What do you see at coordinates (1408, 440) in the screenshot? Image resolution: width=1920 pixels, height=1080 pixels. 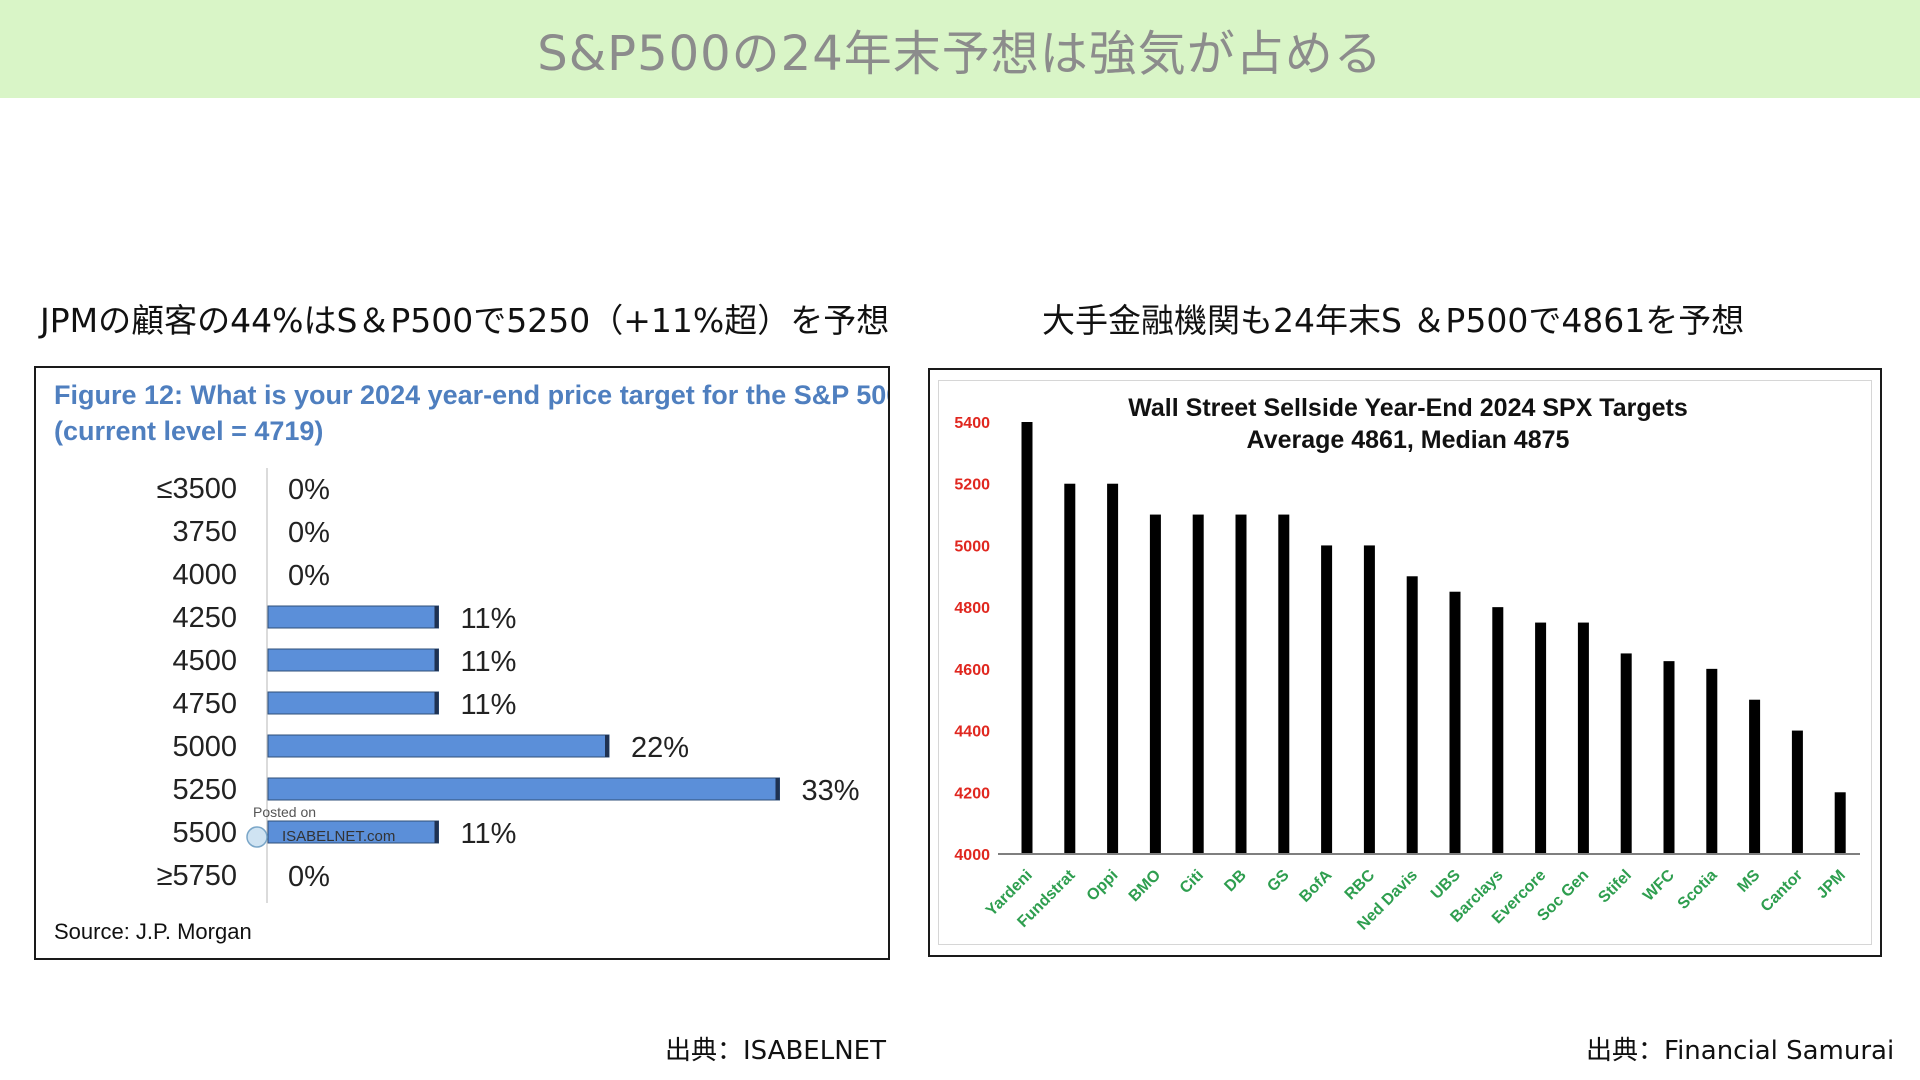 I see `chart-subtitle: Average 4861, Median 4875` at bounding box center [1408, 440].